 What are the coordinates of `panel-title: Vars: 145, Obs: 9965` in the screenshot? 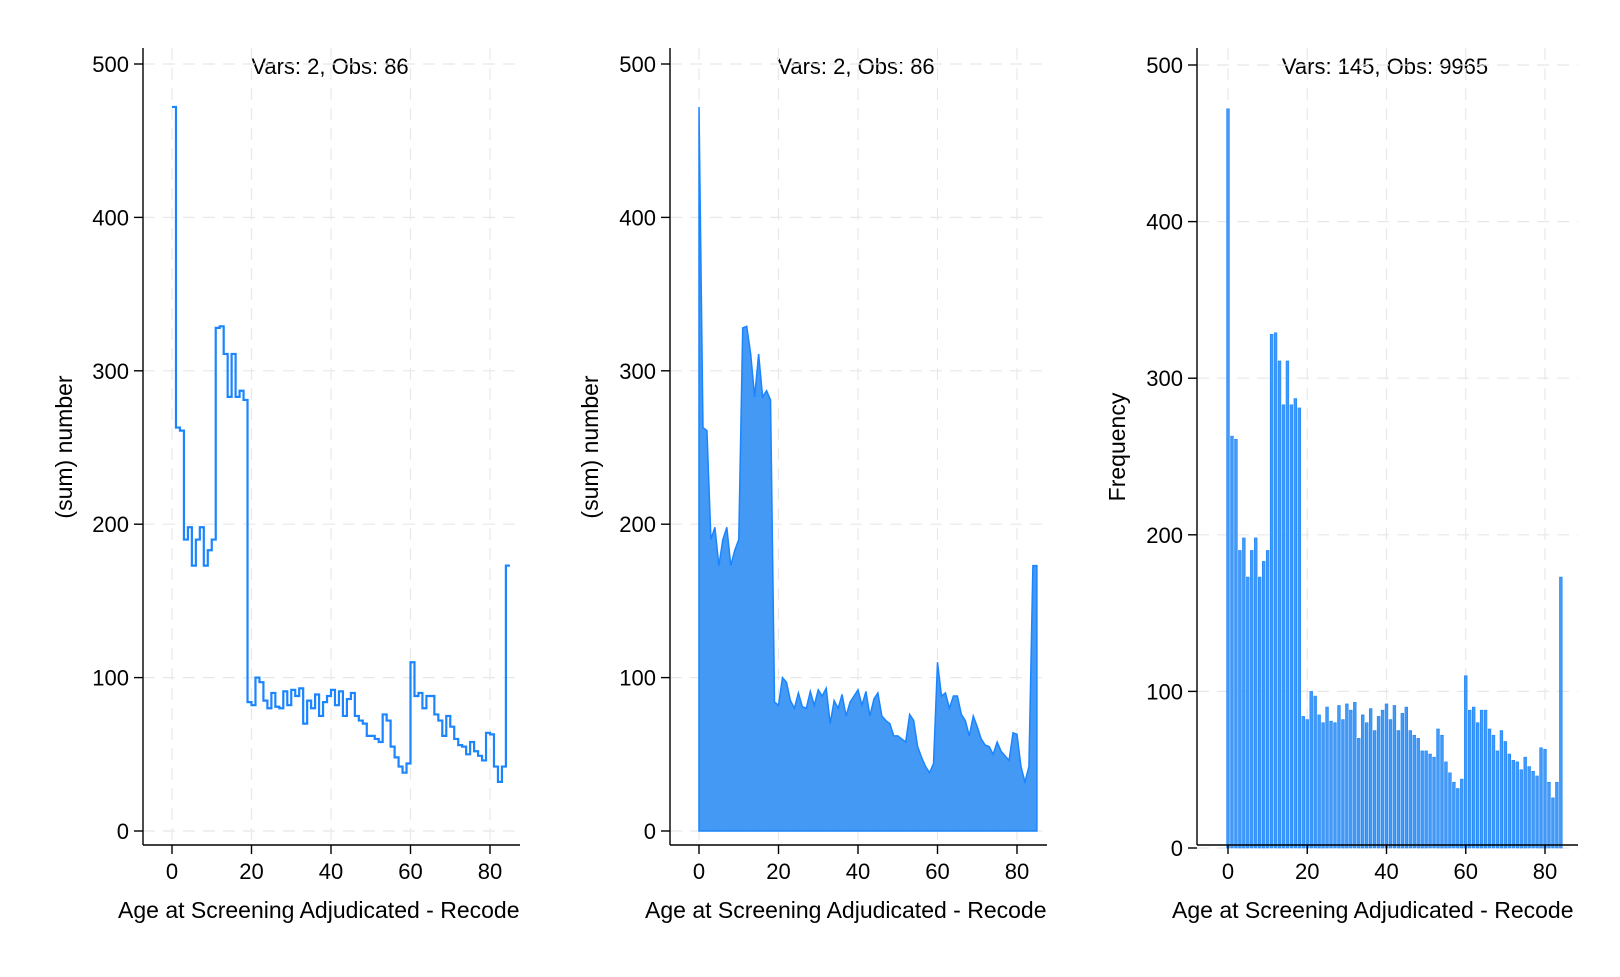 It's located at (1385, 66).